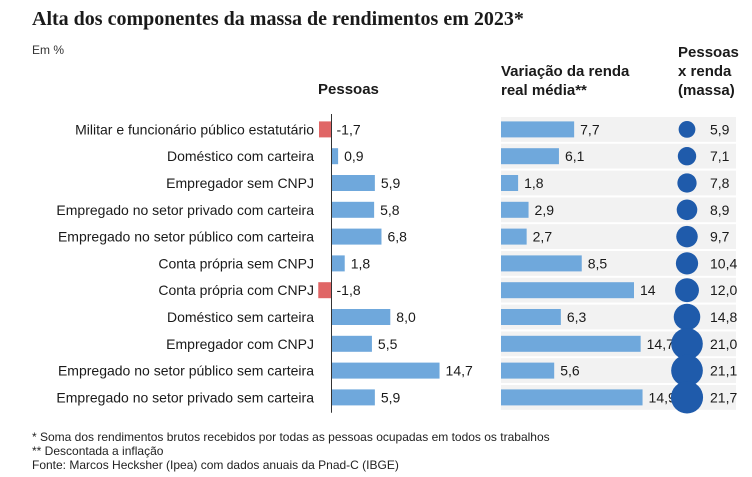  I want to click on value-label-pessoas: -1,7, so click(349, 129).